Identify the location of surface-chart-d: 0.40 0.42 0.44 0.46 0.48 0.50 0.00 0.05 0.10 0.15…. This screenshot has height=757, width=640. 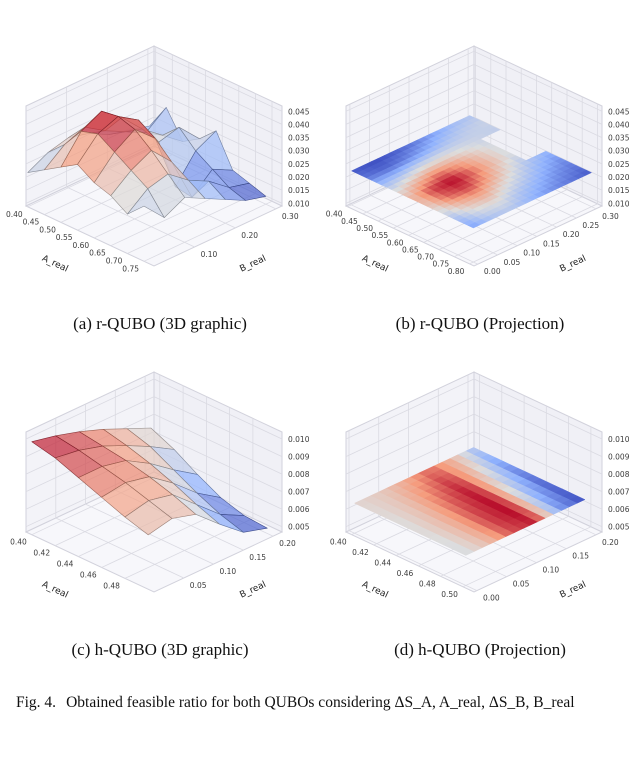
(480, 487).